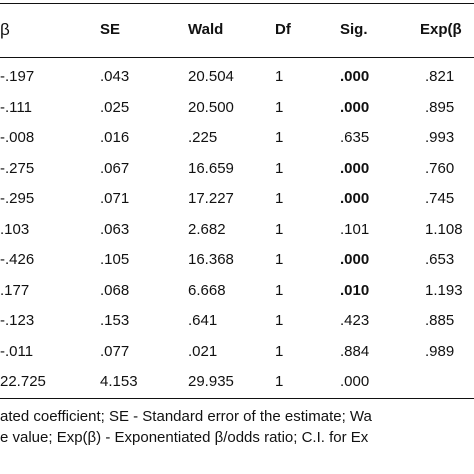 The width and height of the screenshot is (474, 474). Describe the element at coordinates (115, 137) in the screenshot. I see `cell-se: .016` at that location.